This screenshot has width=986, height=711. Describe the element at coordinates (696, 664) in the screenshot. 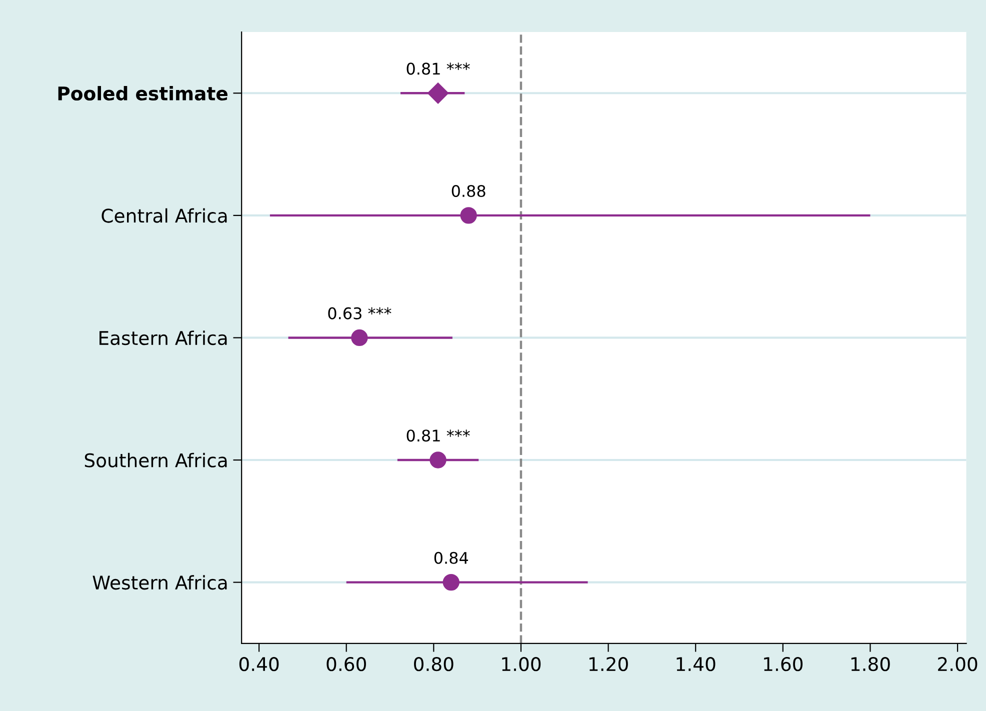

I see `x-tick-label: 1.40` at that location.